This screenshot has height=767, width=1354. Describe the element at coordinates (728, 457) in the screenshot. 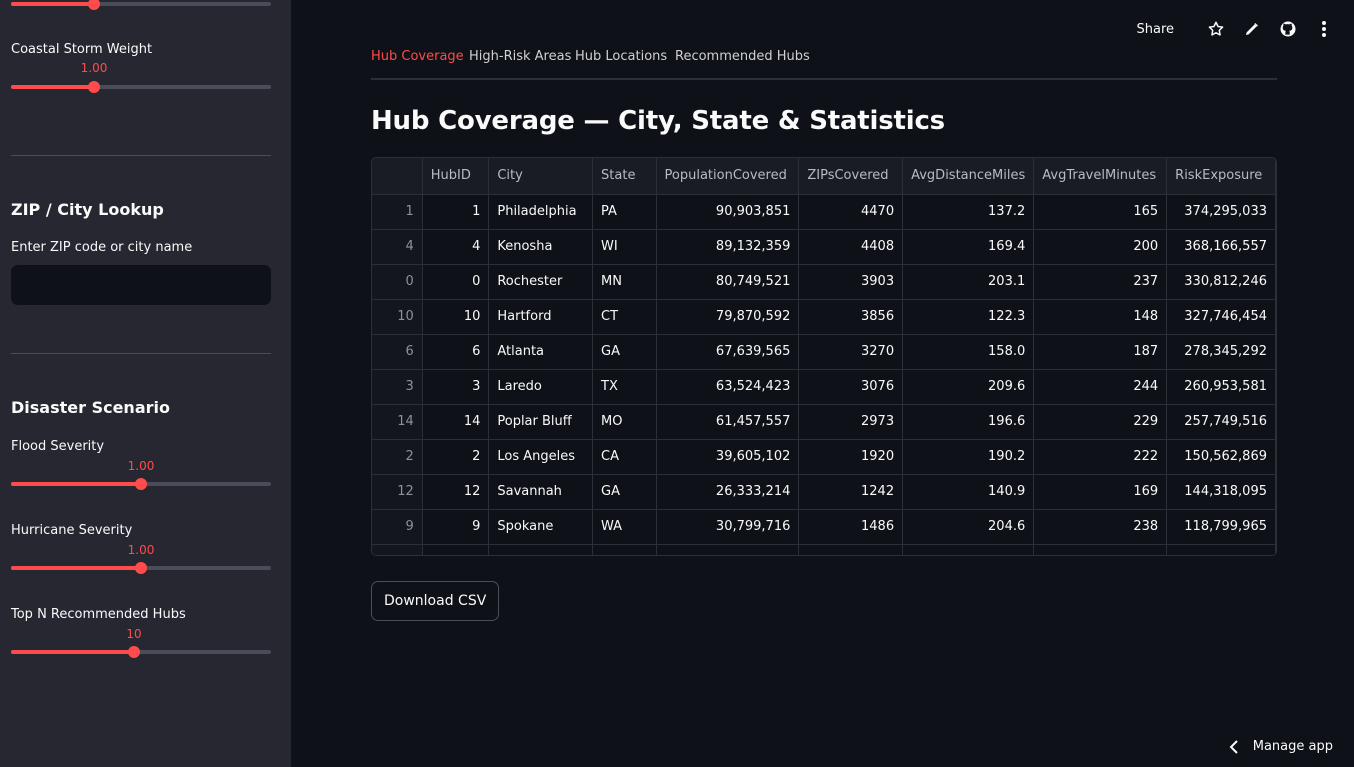

I see `table-cell: 39,605,102` at that location.